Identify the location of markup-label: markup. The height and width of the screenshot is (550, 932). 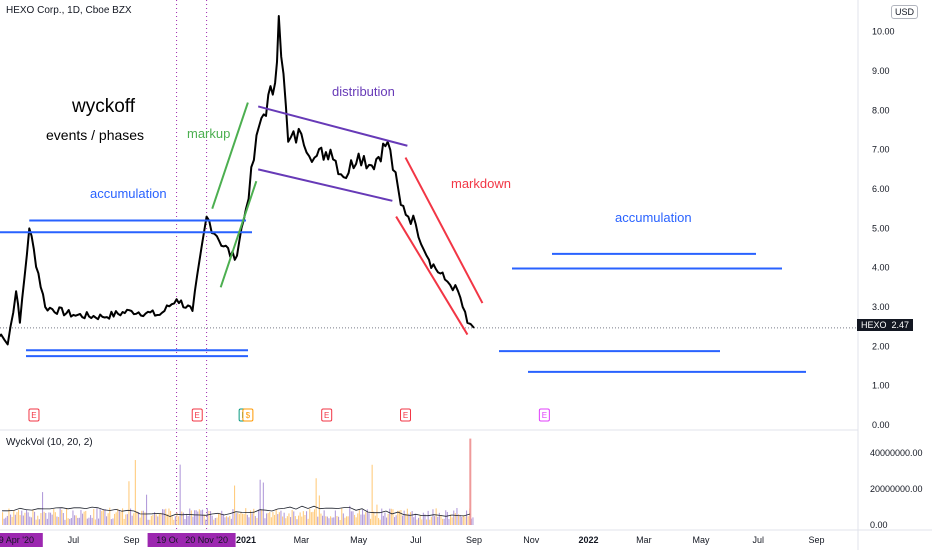
(209, 133).